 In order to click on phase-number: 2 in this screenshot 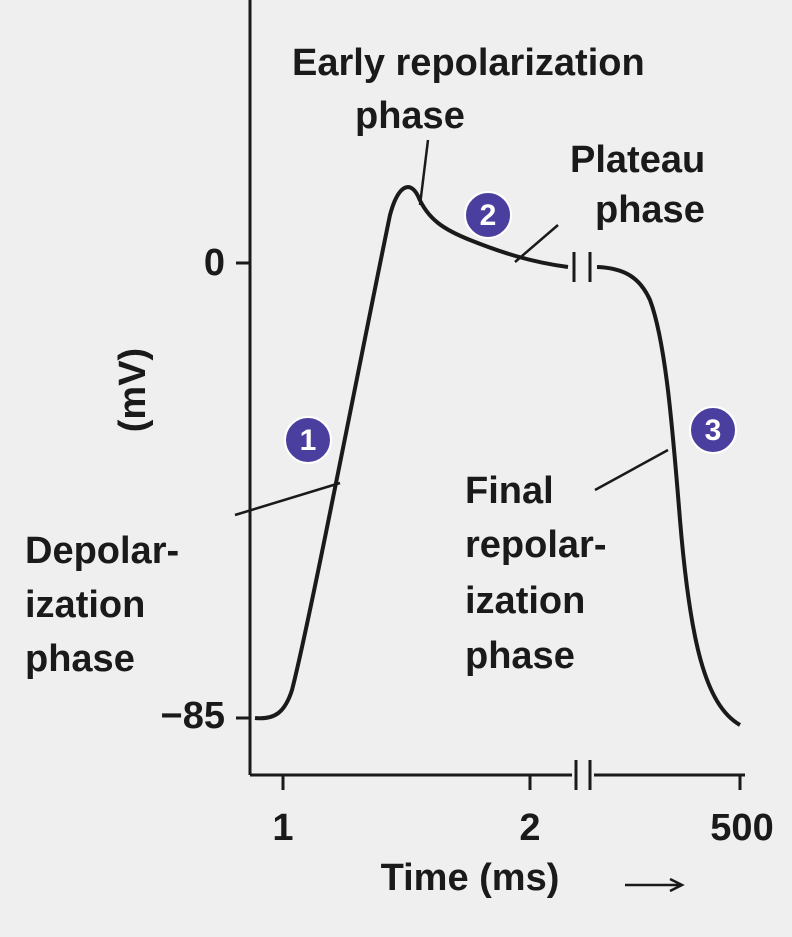, I will do `click(488, 215)`.